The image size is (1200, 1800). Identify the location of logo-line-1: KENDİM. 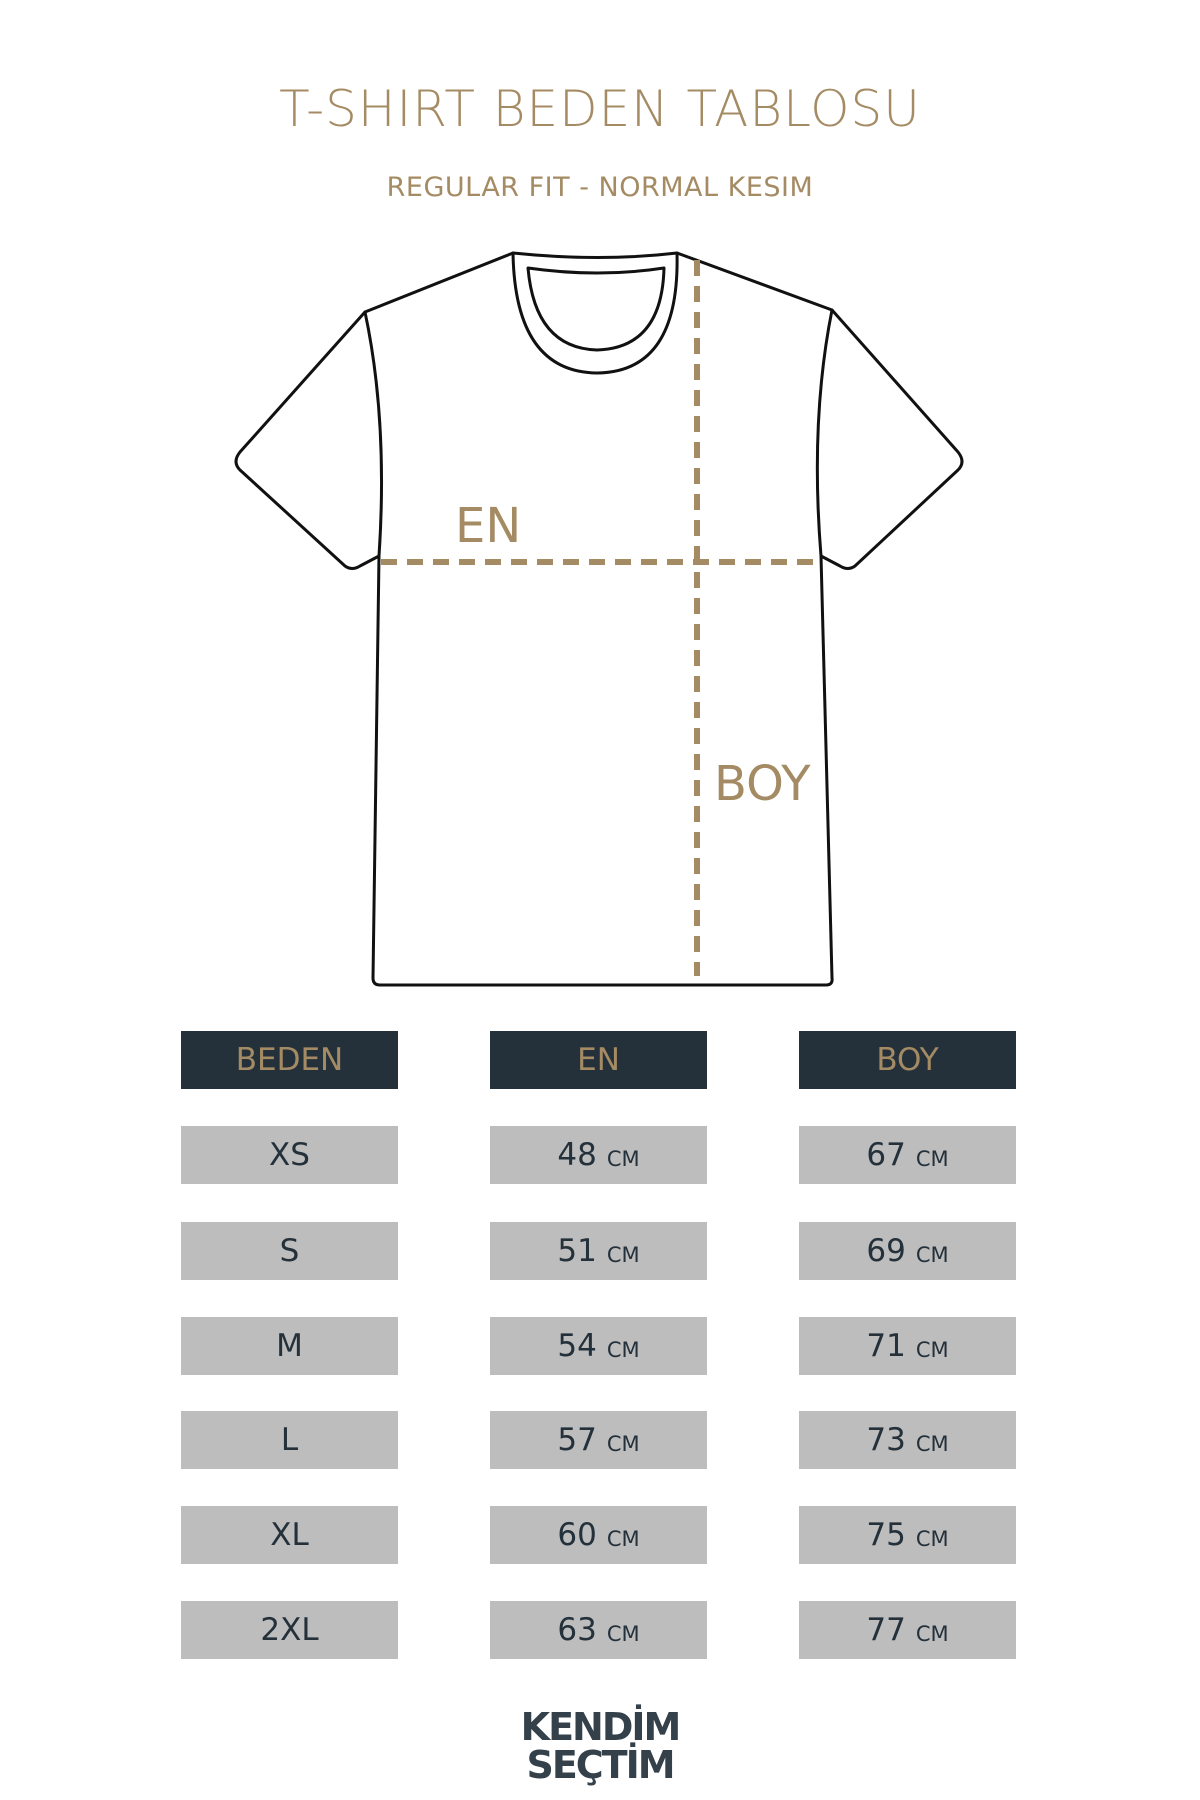
(601, 1727).